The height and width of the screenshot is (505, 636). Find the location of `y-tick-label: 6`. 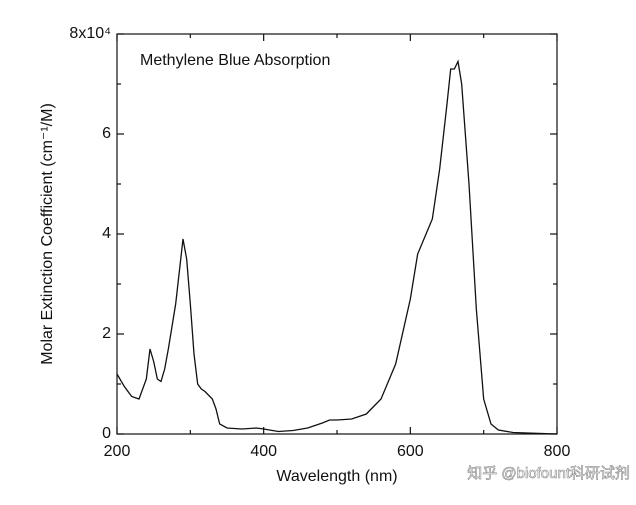

y-tick-label: 6 is located at coordinates (106, 133).